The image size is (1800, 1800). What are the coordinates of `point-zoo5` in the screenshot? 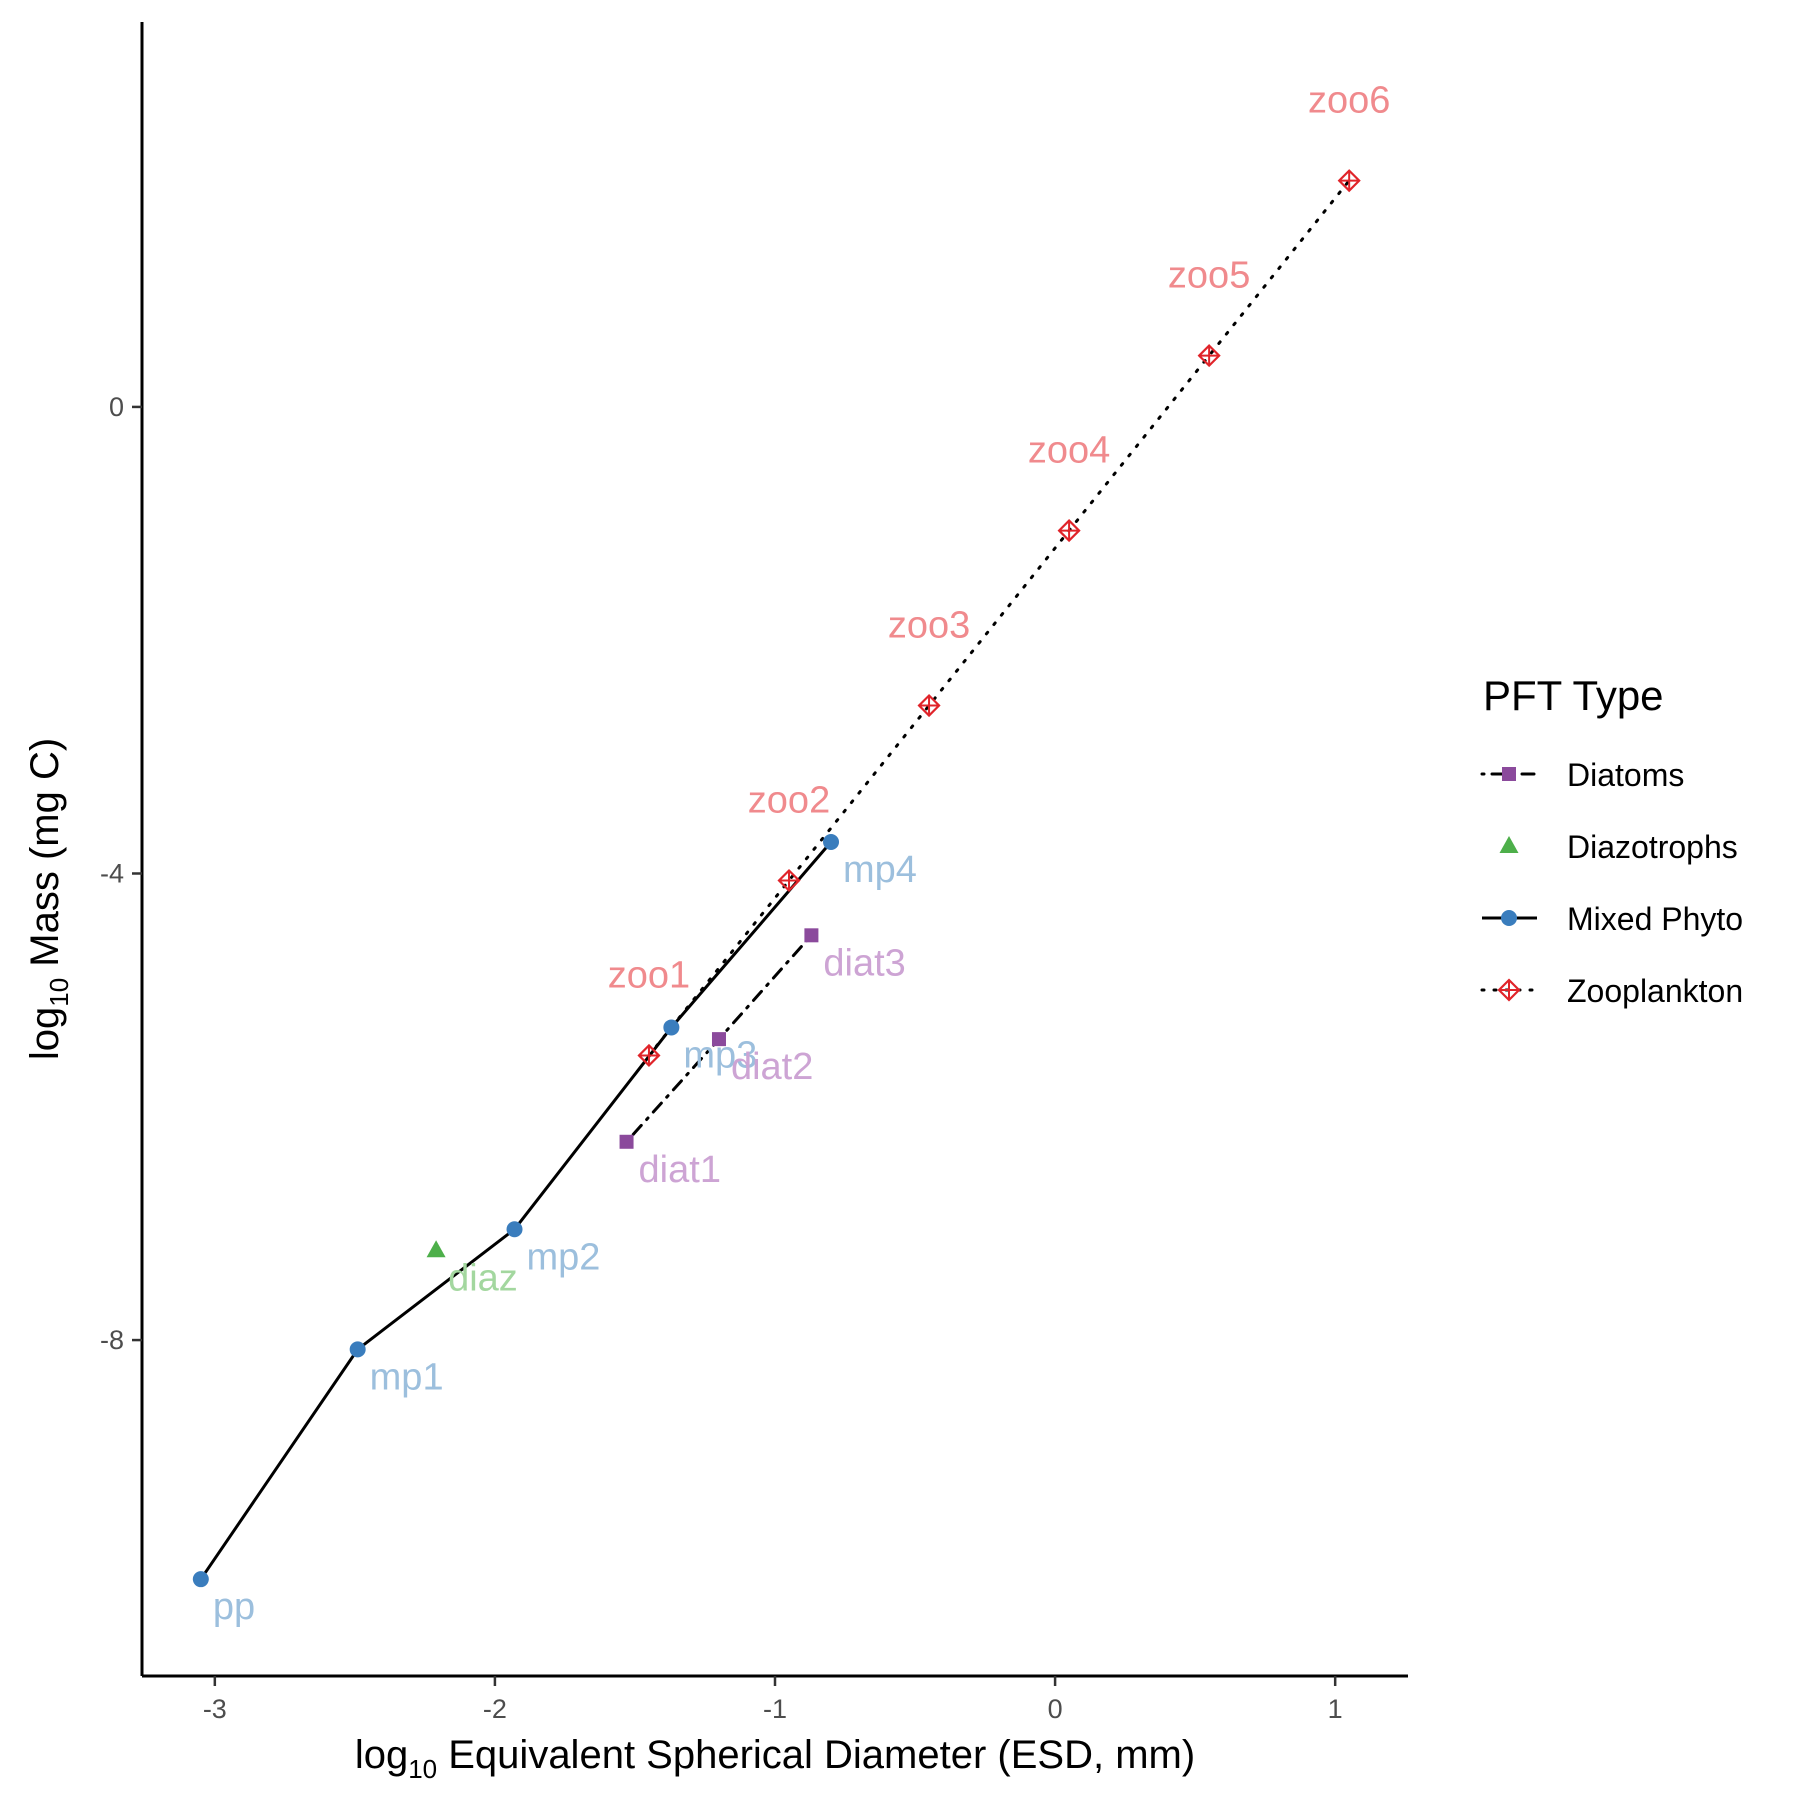 It's located at (1209, 356).